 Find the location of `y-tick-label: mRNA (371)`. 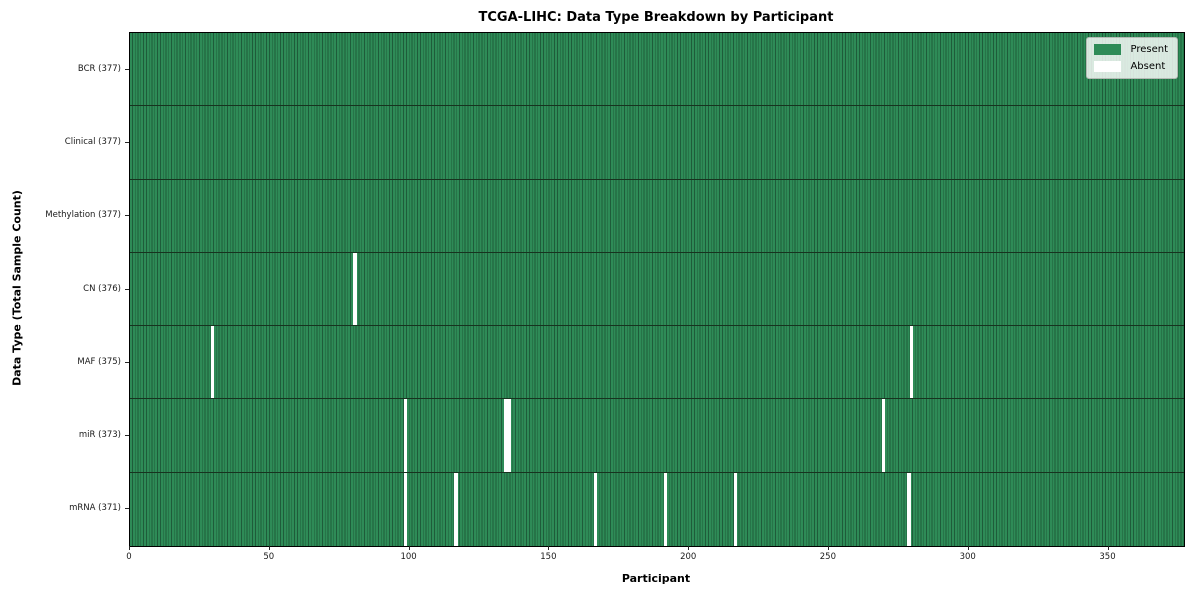

y-tick-label: mRNA (371) is located at coordinates (95, 508).